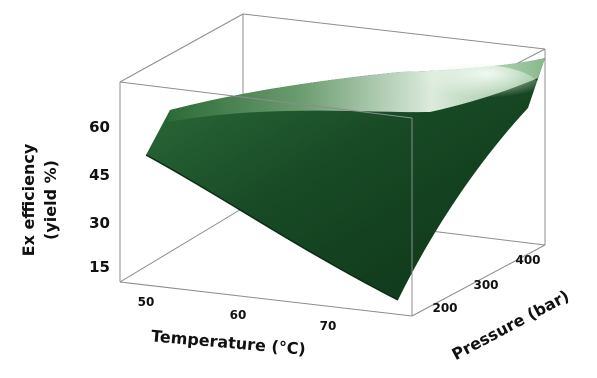  What do you see at coordinates (527, 260) in the screenshot?
I see `z-tick-label: 400` at bounding box center [527, 260].